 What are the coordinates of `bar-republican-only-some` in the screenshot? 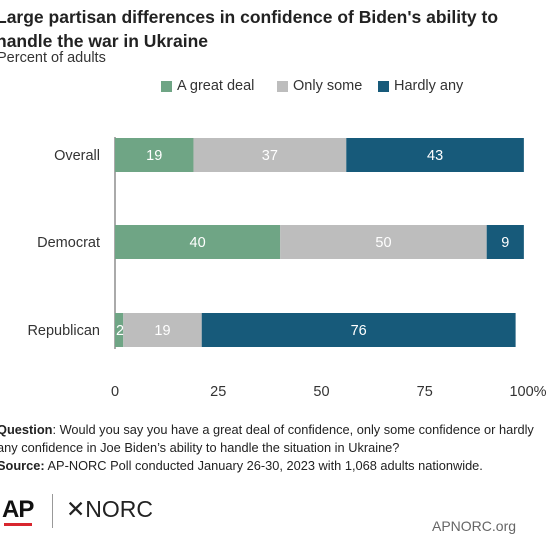 It's located at (162, 330).